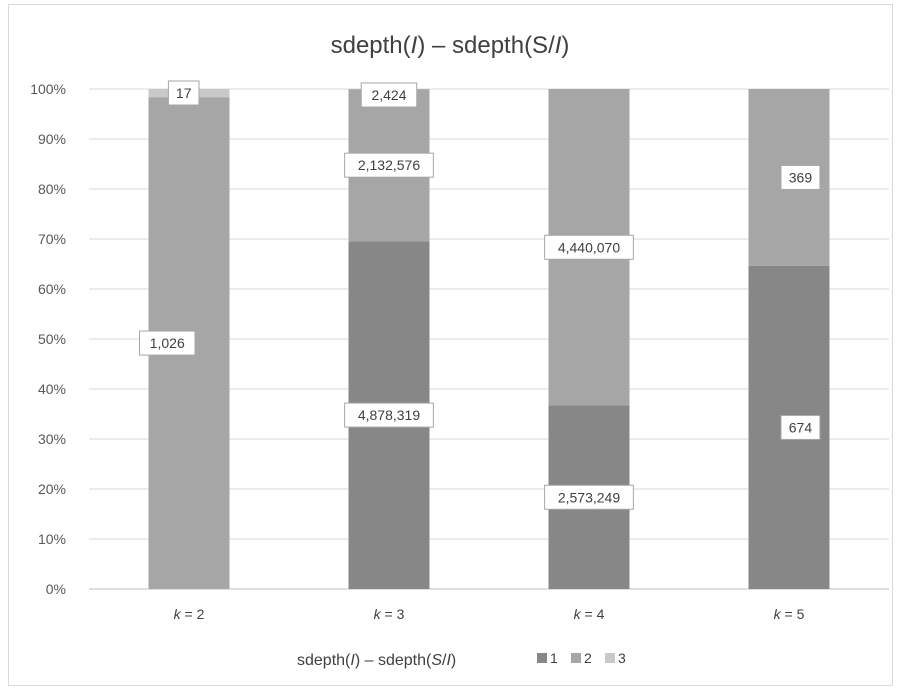 The height and width of the screenshot is (690, 902). I want to click on data-label: 17, so click(184, 93).